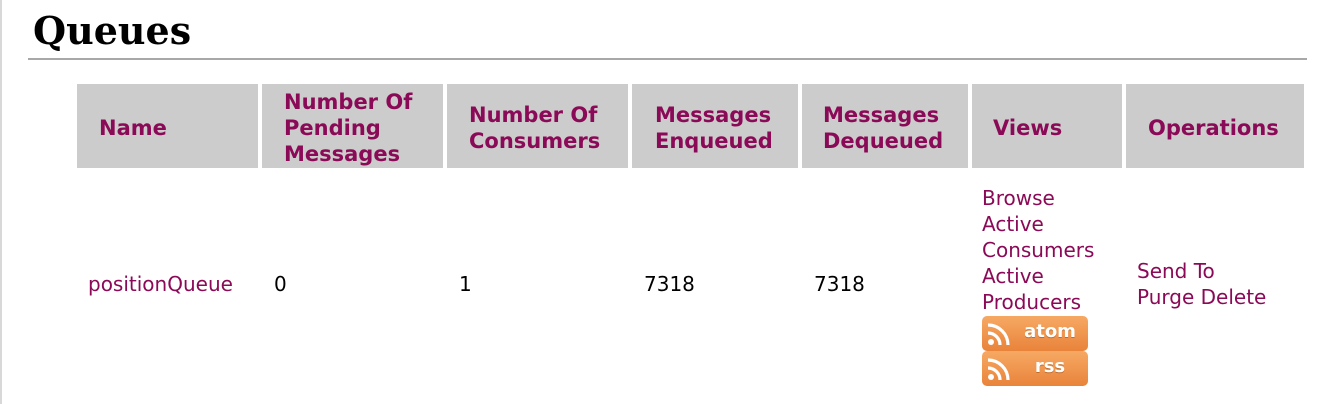 This screenshot has height=404, width=1332. Describe the element at coordinates (1215, 126) in the screenshot. I see `column-header-operations: Operations` at that location.